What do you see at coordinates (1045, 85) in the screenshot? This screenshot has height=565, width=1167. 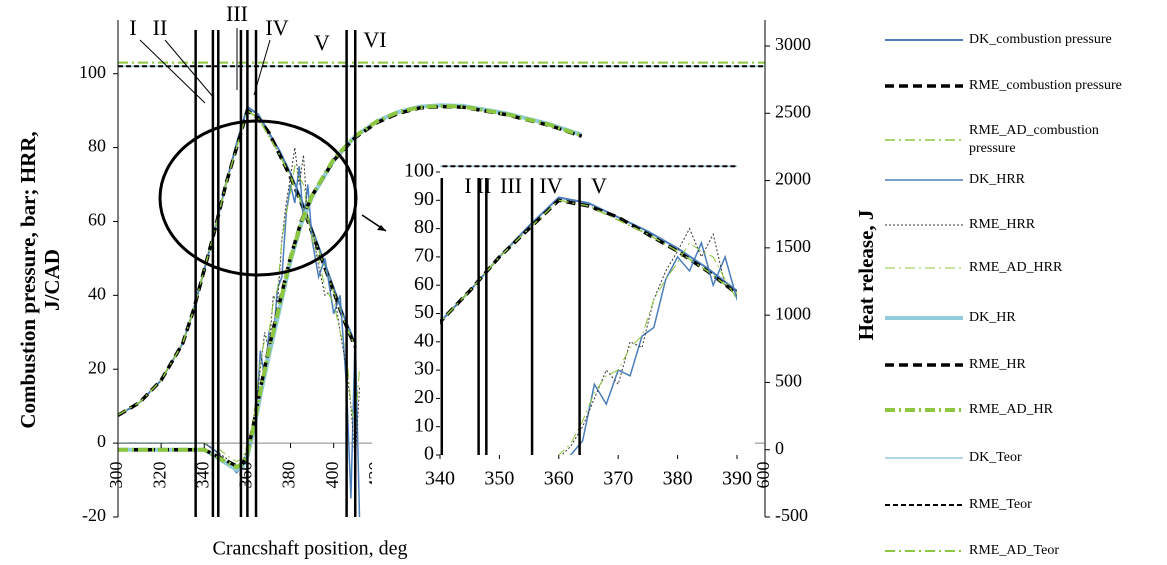 I see `legend-label: RME_combustion pressure` at bounding box center [1045, 85].